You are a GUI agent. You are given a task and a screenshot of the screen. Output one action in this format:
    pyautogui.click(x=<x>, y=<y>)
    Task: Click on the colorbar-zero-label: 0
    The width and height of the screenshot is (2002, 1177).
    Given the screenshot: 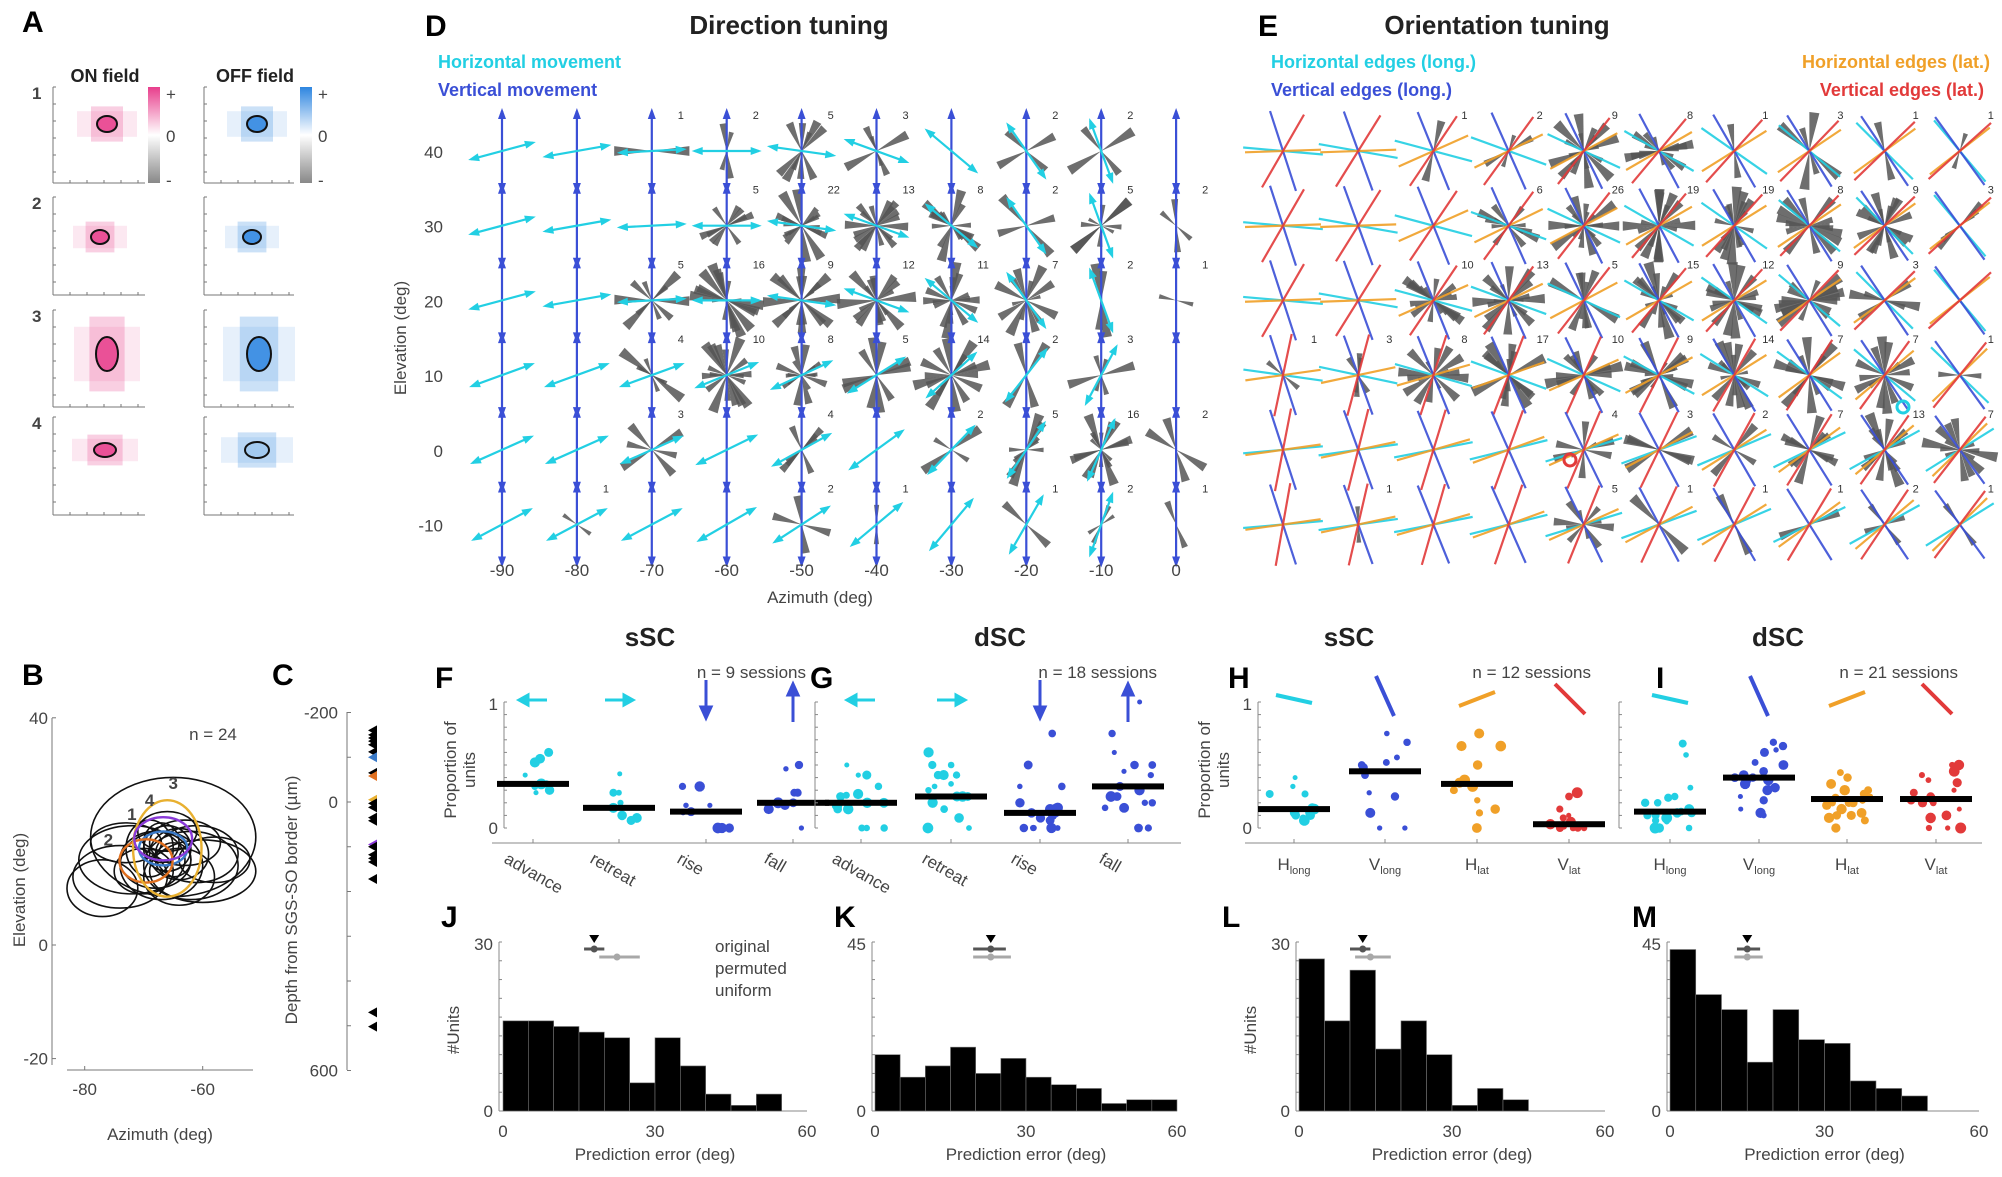 What is the action you would take?
    pyautogui.click(x=322, y=136)
    